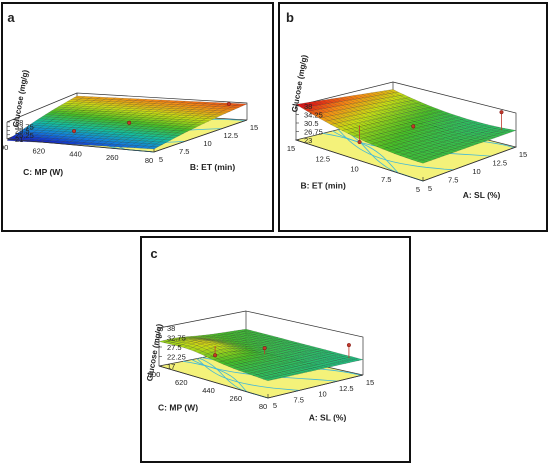 The height and width of the screenshot is (467, 550). Describe the element at coordinates (174, 347) in the screenshot. I see `z-tick-label: 27.5` at that location.